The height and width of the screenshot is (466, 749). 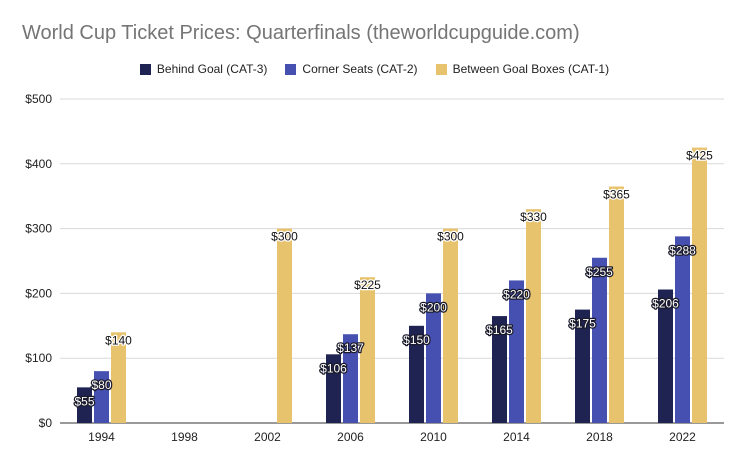 What do you see at coordinates (516, 437) in the screenshot?
I see `x-tick-label: 2014` at bounding box center [516, 437].